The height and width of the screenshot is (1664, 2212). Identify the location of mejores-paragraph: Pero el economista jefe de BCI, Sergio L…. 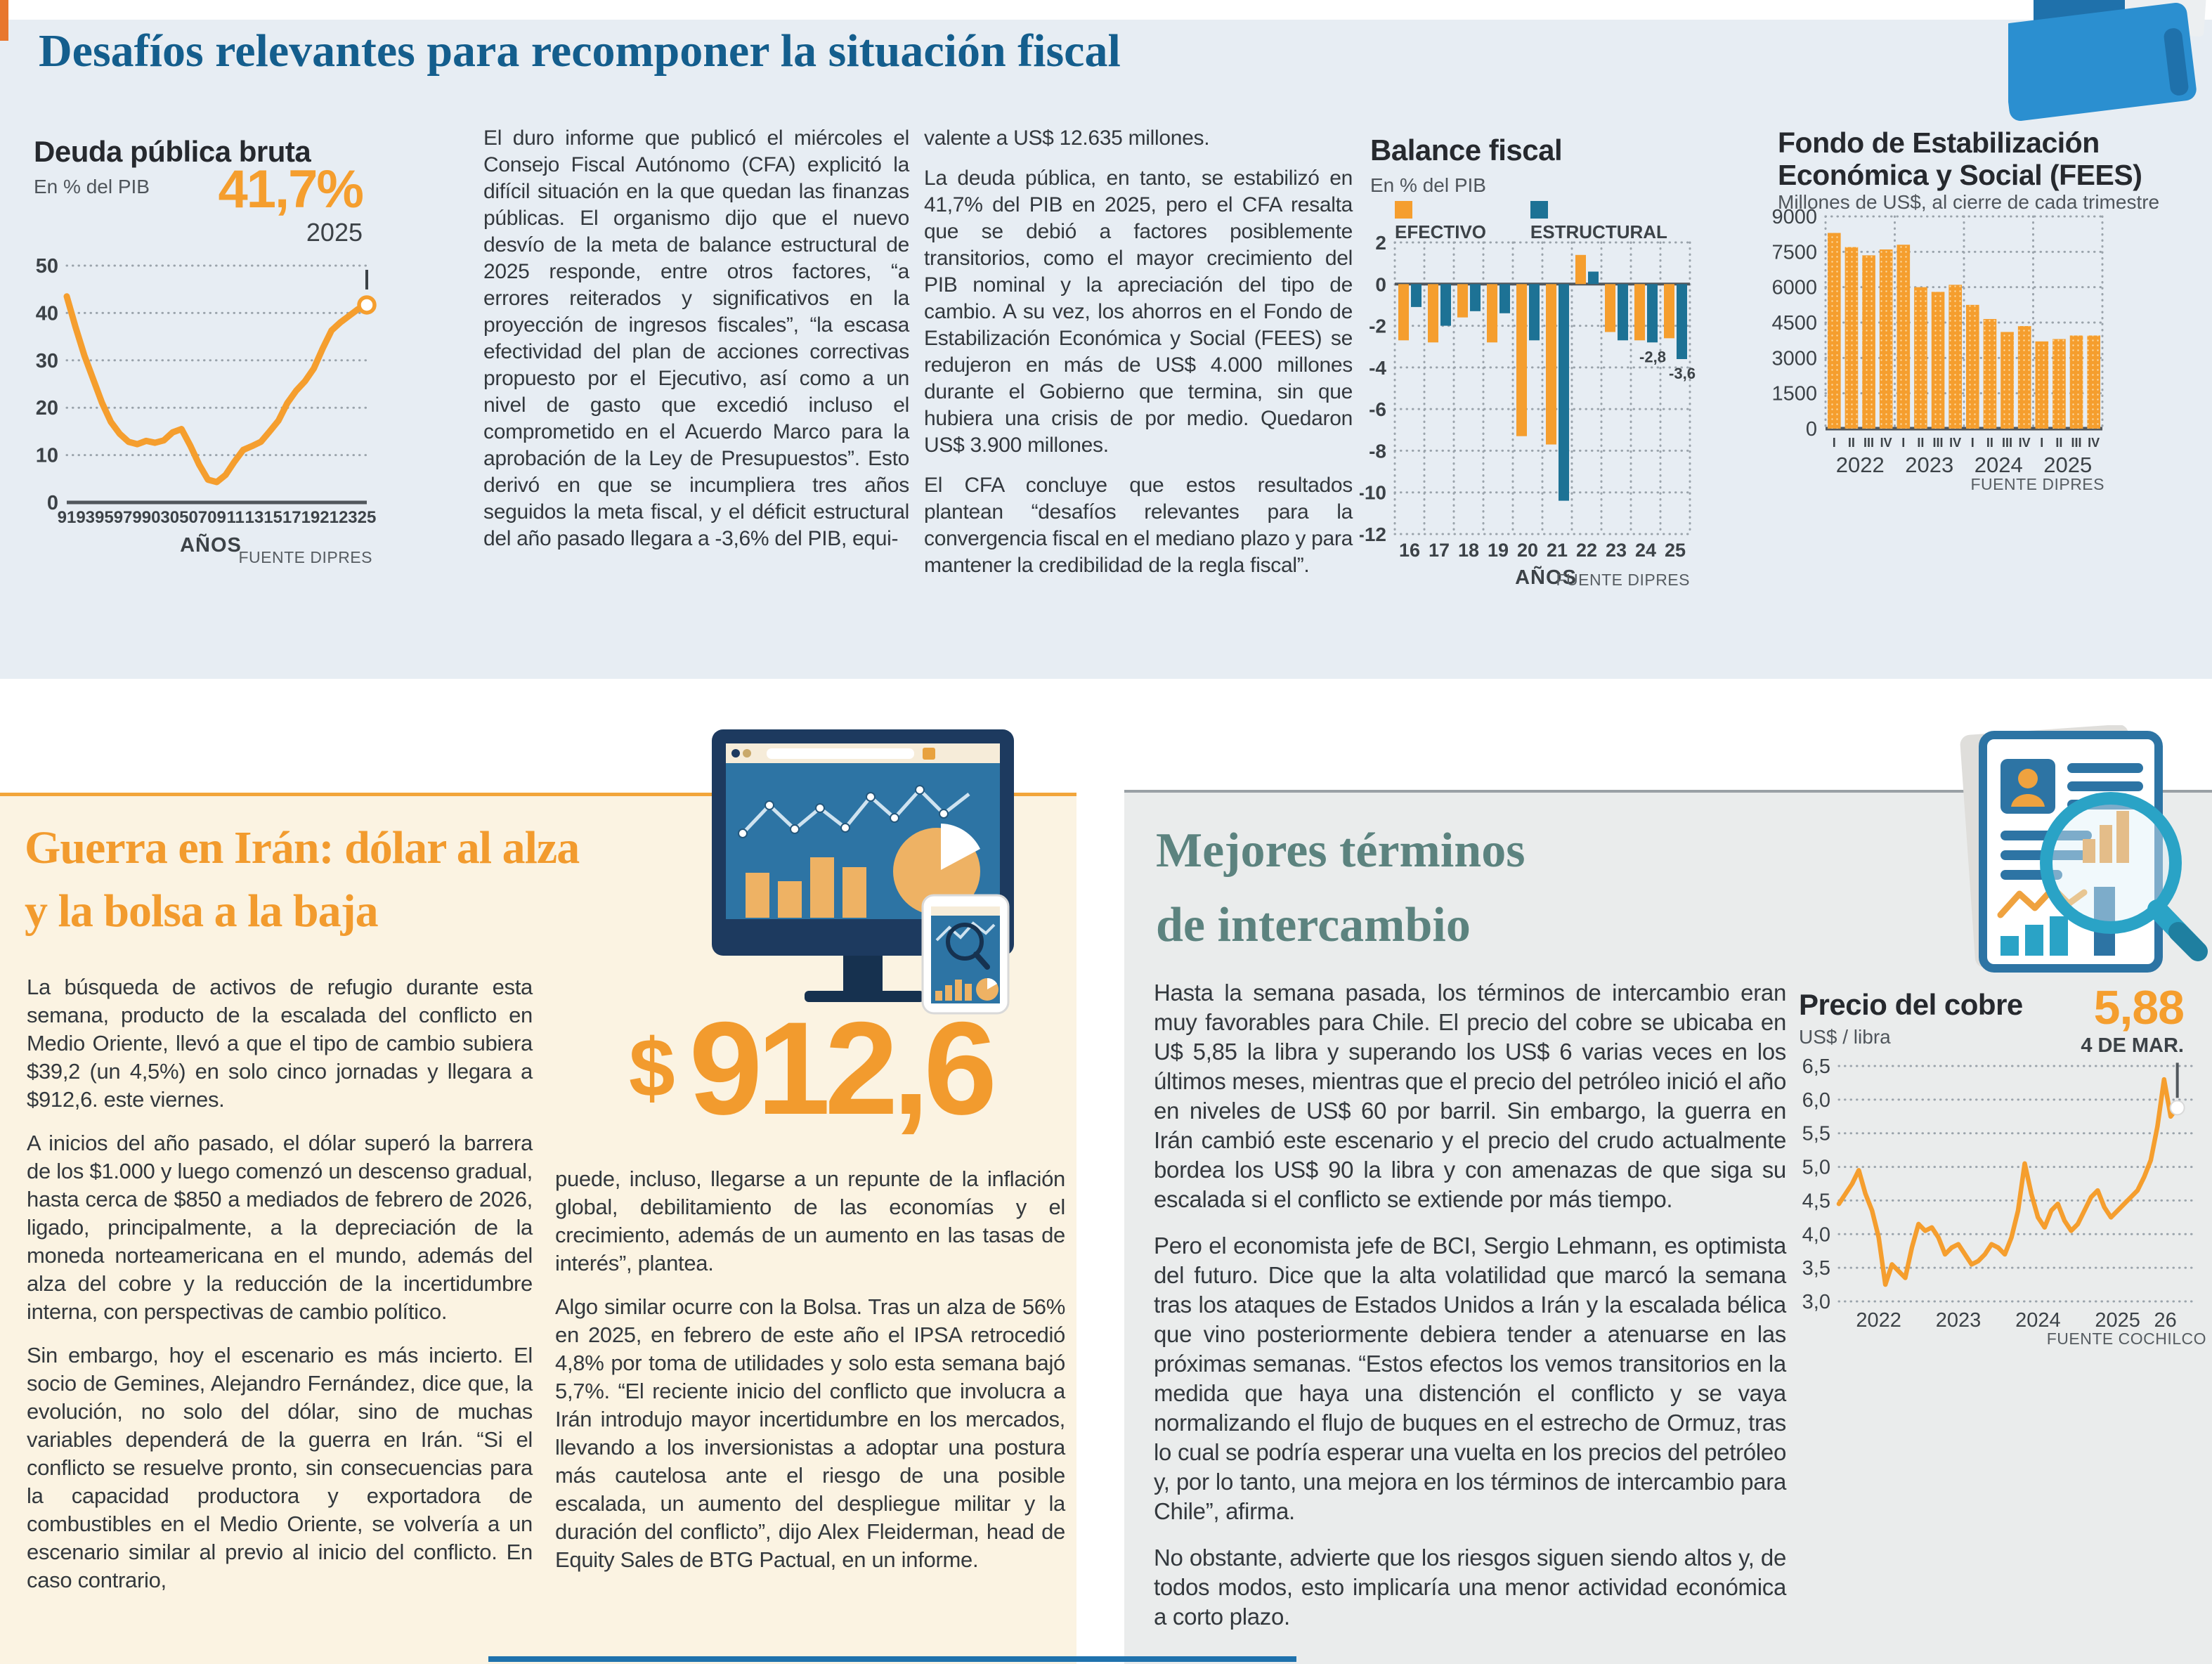
(1470, 1379).